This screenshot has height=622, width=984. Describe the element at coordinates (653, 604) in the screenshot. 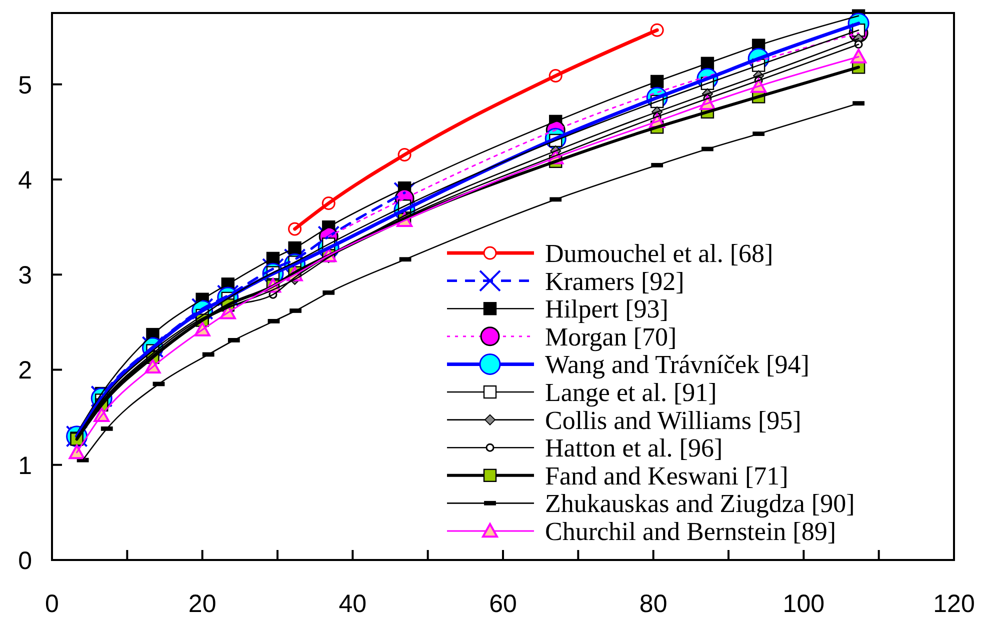

I see `x-tick-label: 80` at that location.